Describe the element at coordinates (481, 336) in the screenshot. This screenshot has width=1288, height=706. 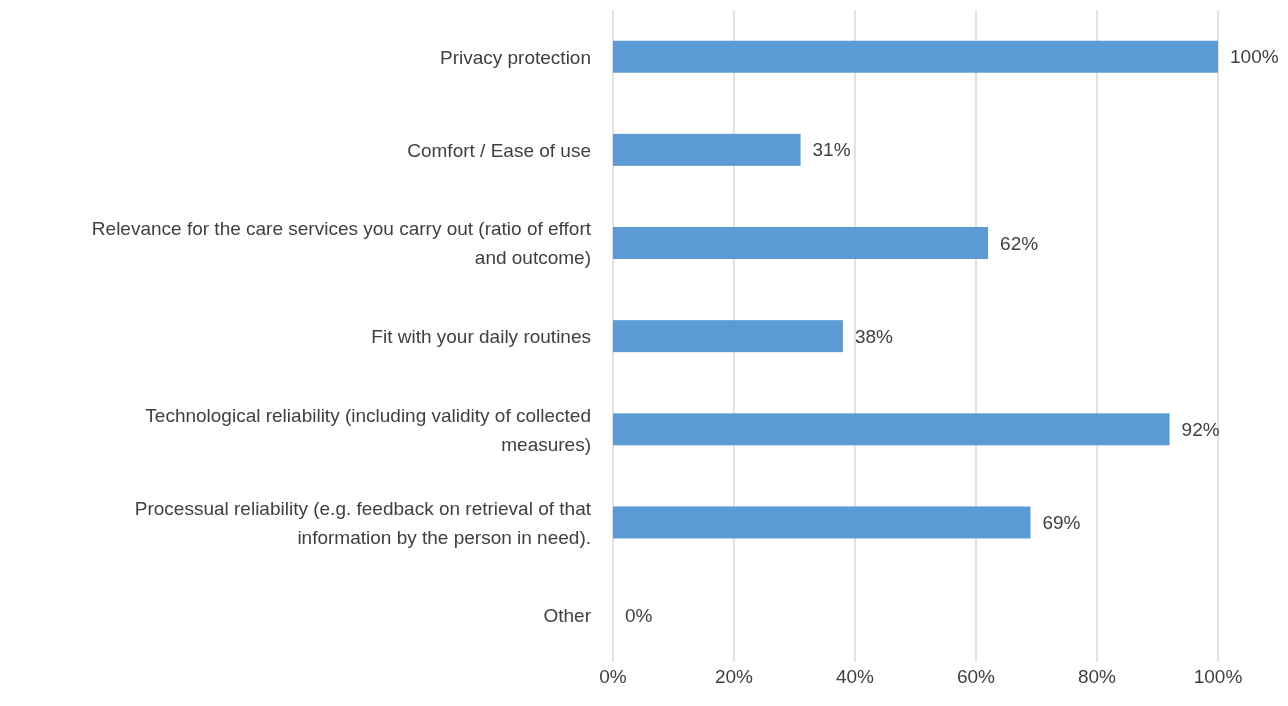
I see `y-tick-label: Fit with your daily routines` at that location.